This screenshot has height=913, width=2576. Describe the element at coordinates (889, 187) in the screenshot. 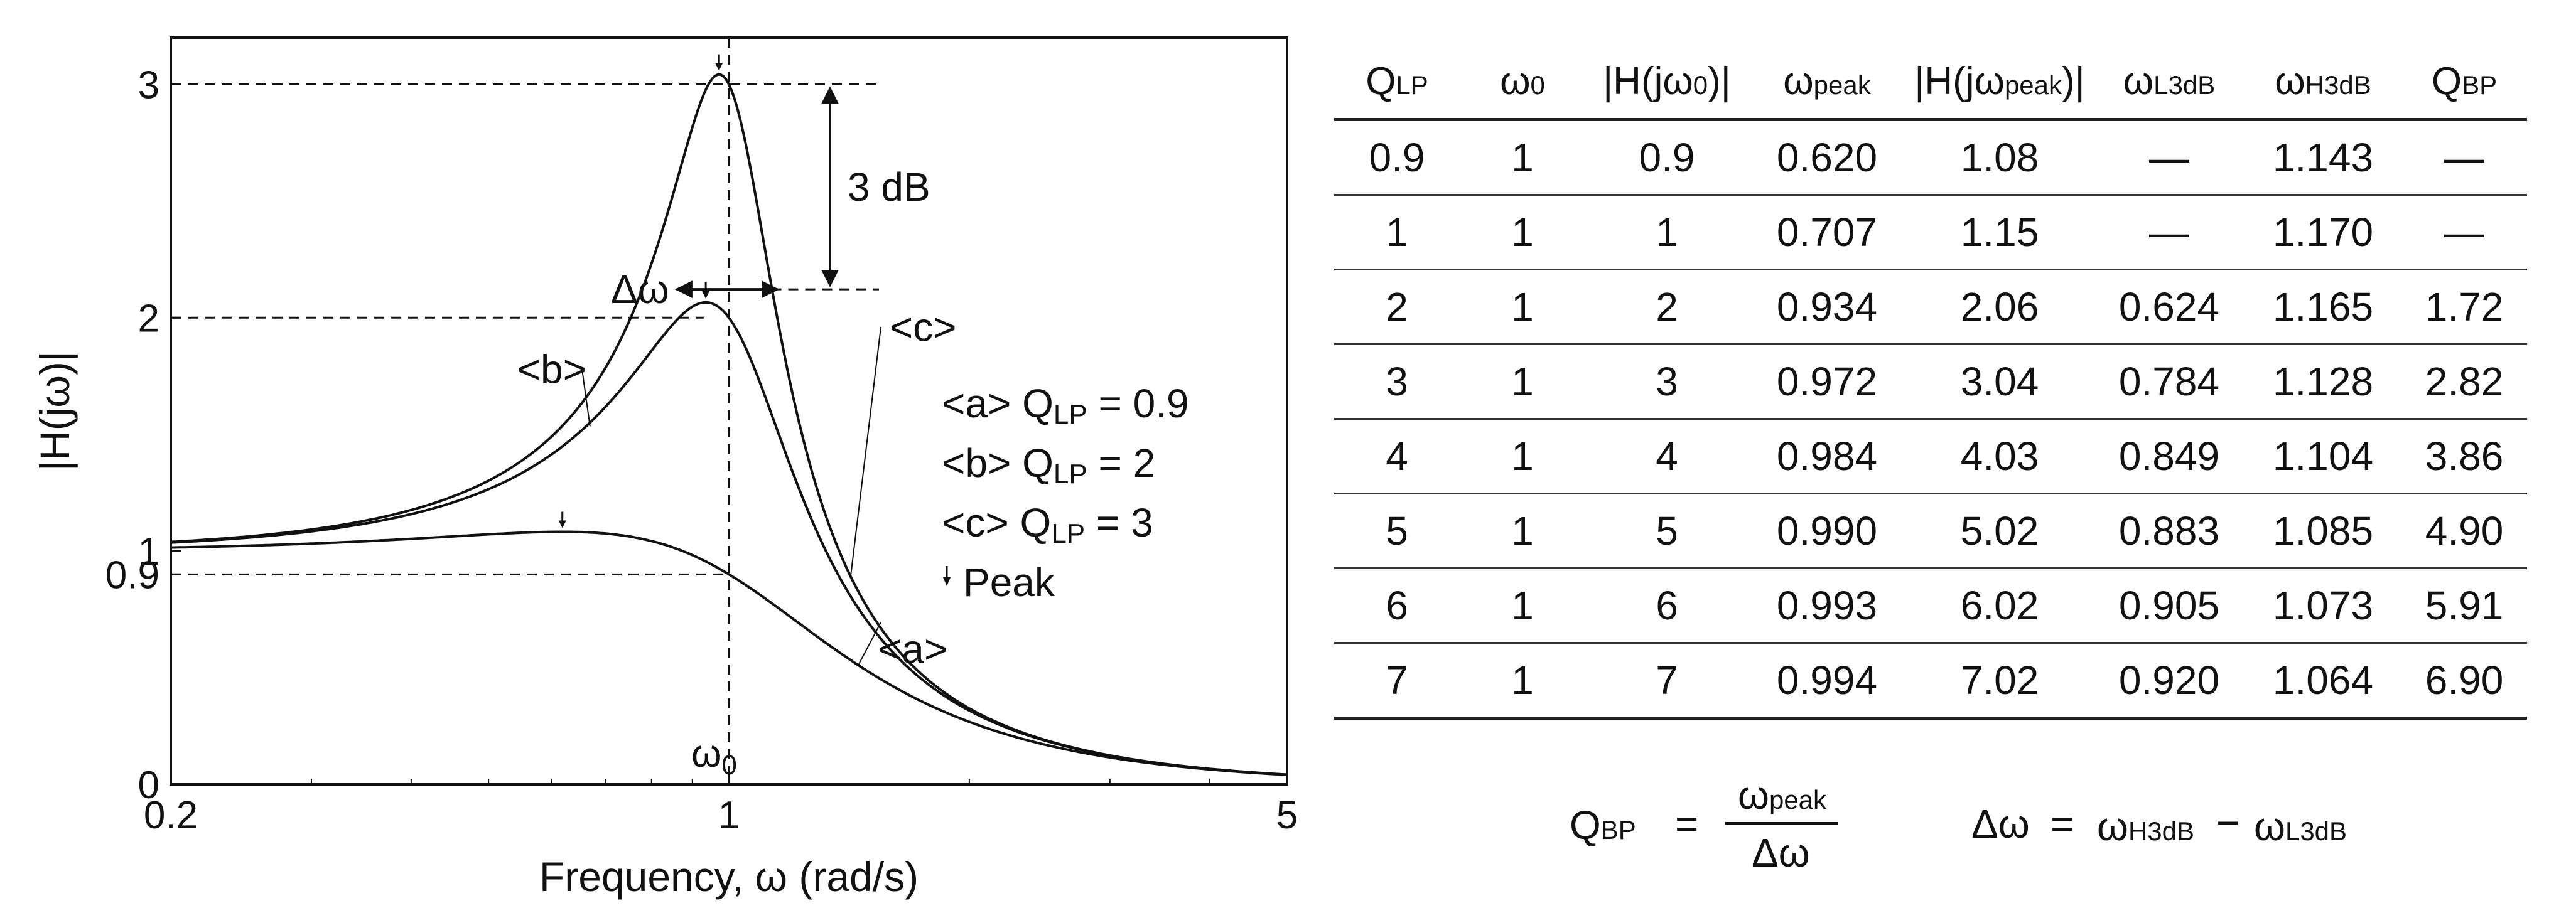

I see `db3-label: 3 dB` at that location.